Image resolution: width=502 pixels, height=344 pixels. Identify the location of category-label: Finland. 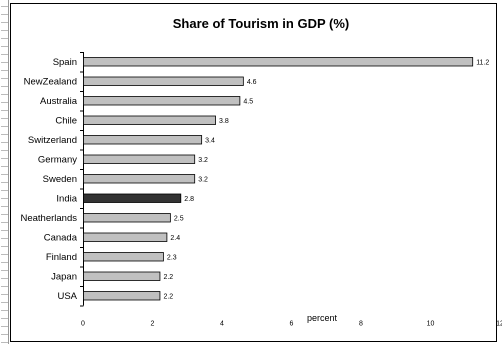
(61, 257).